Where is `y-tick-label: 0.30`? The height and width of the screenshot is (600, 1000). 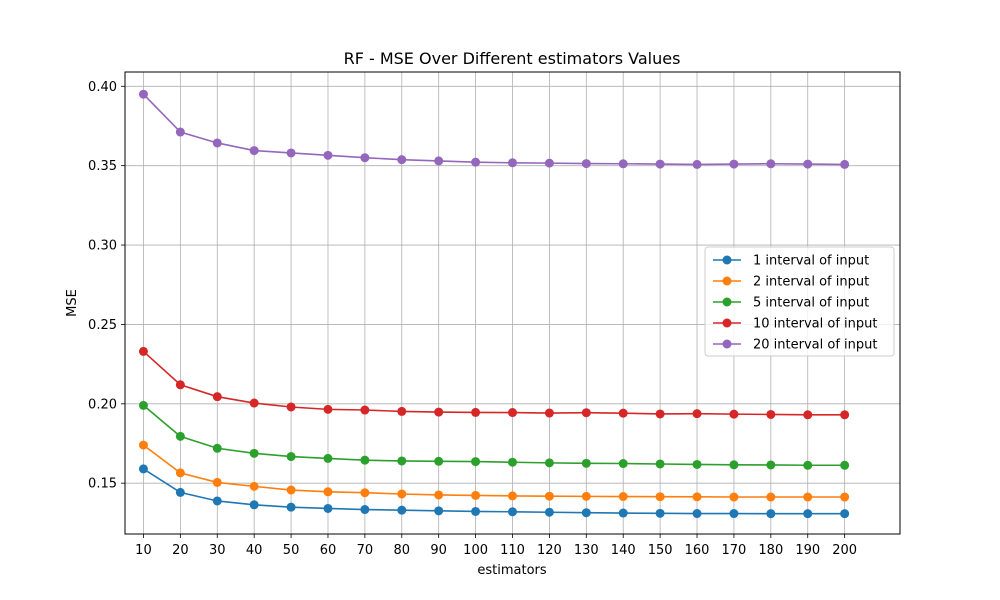 y-tick-label: 0.30 is located at coordinates (102, 246).